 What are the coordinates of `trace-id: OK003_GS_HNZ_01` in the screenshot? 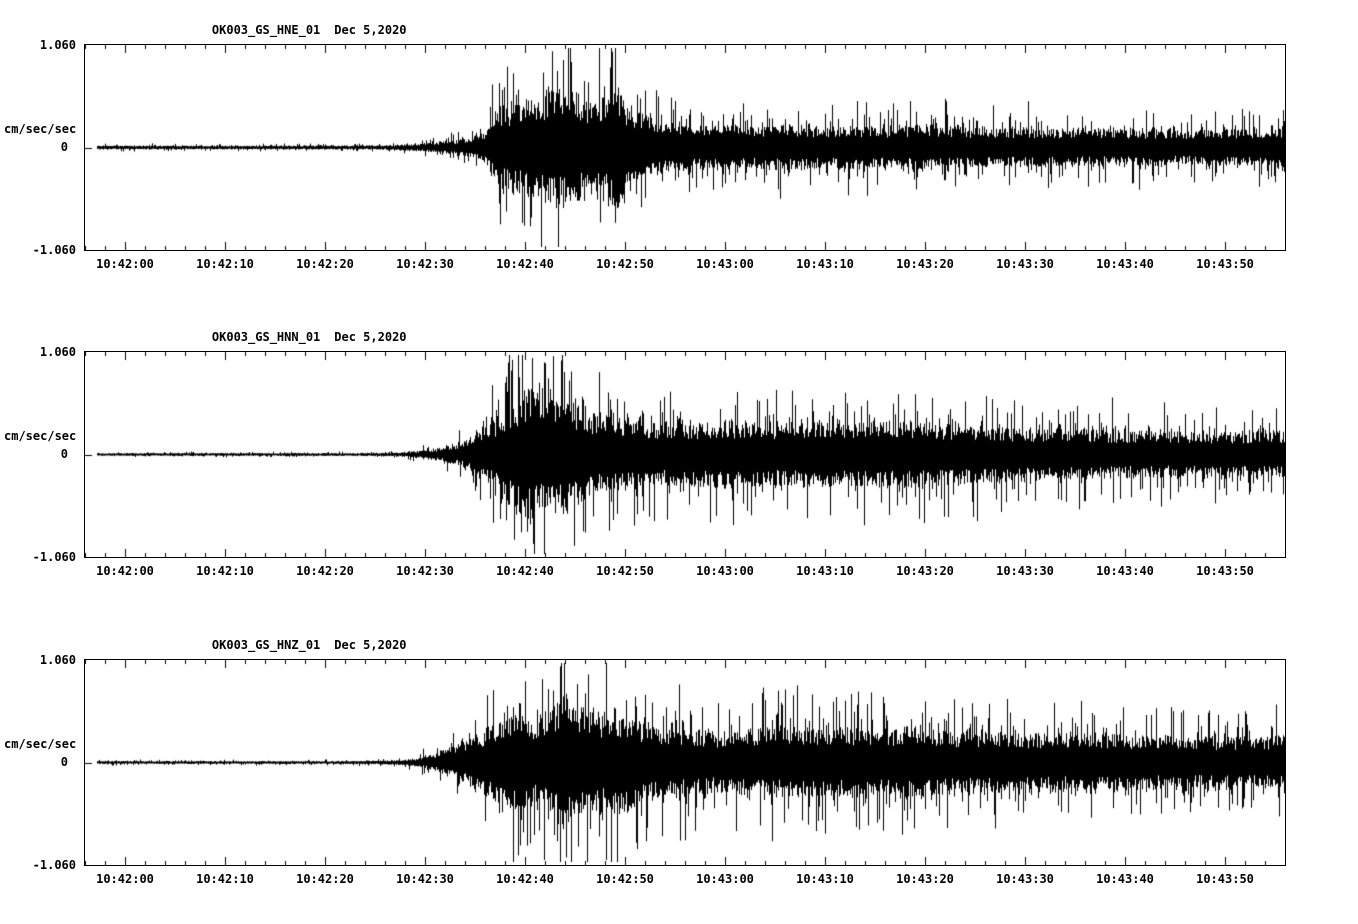 It's located at (266, 645).